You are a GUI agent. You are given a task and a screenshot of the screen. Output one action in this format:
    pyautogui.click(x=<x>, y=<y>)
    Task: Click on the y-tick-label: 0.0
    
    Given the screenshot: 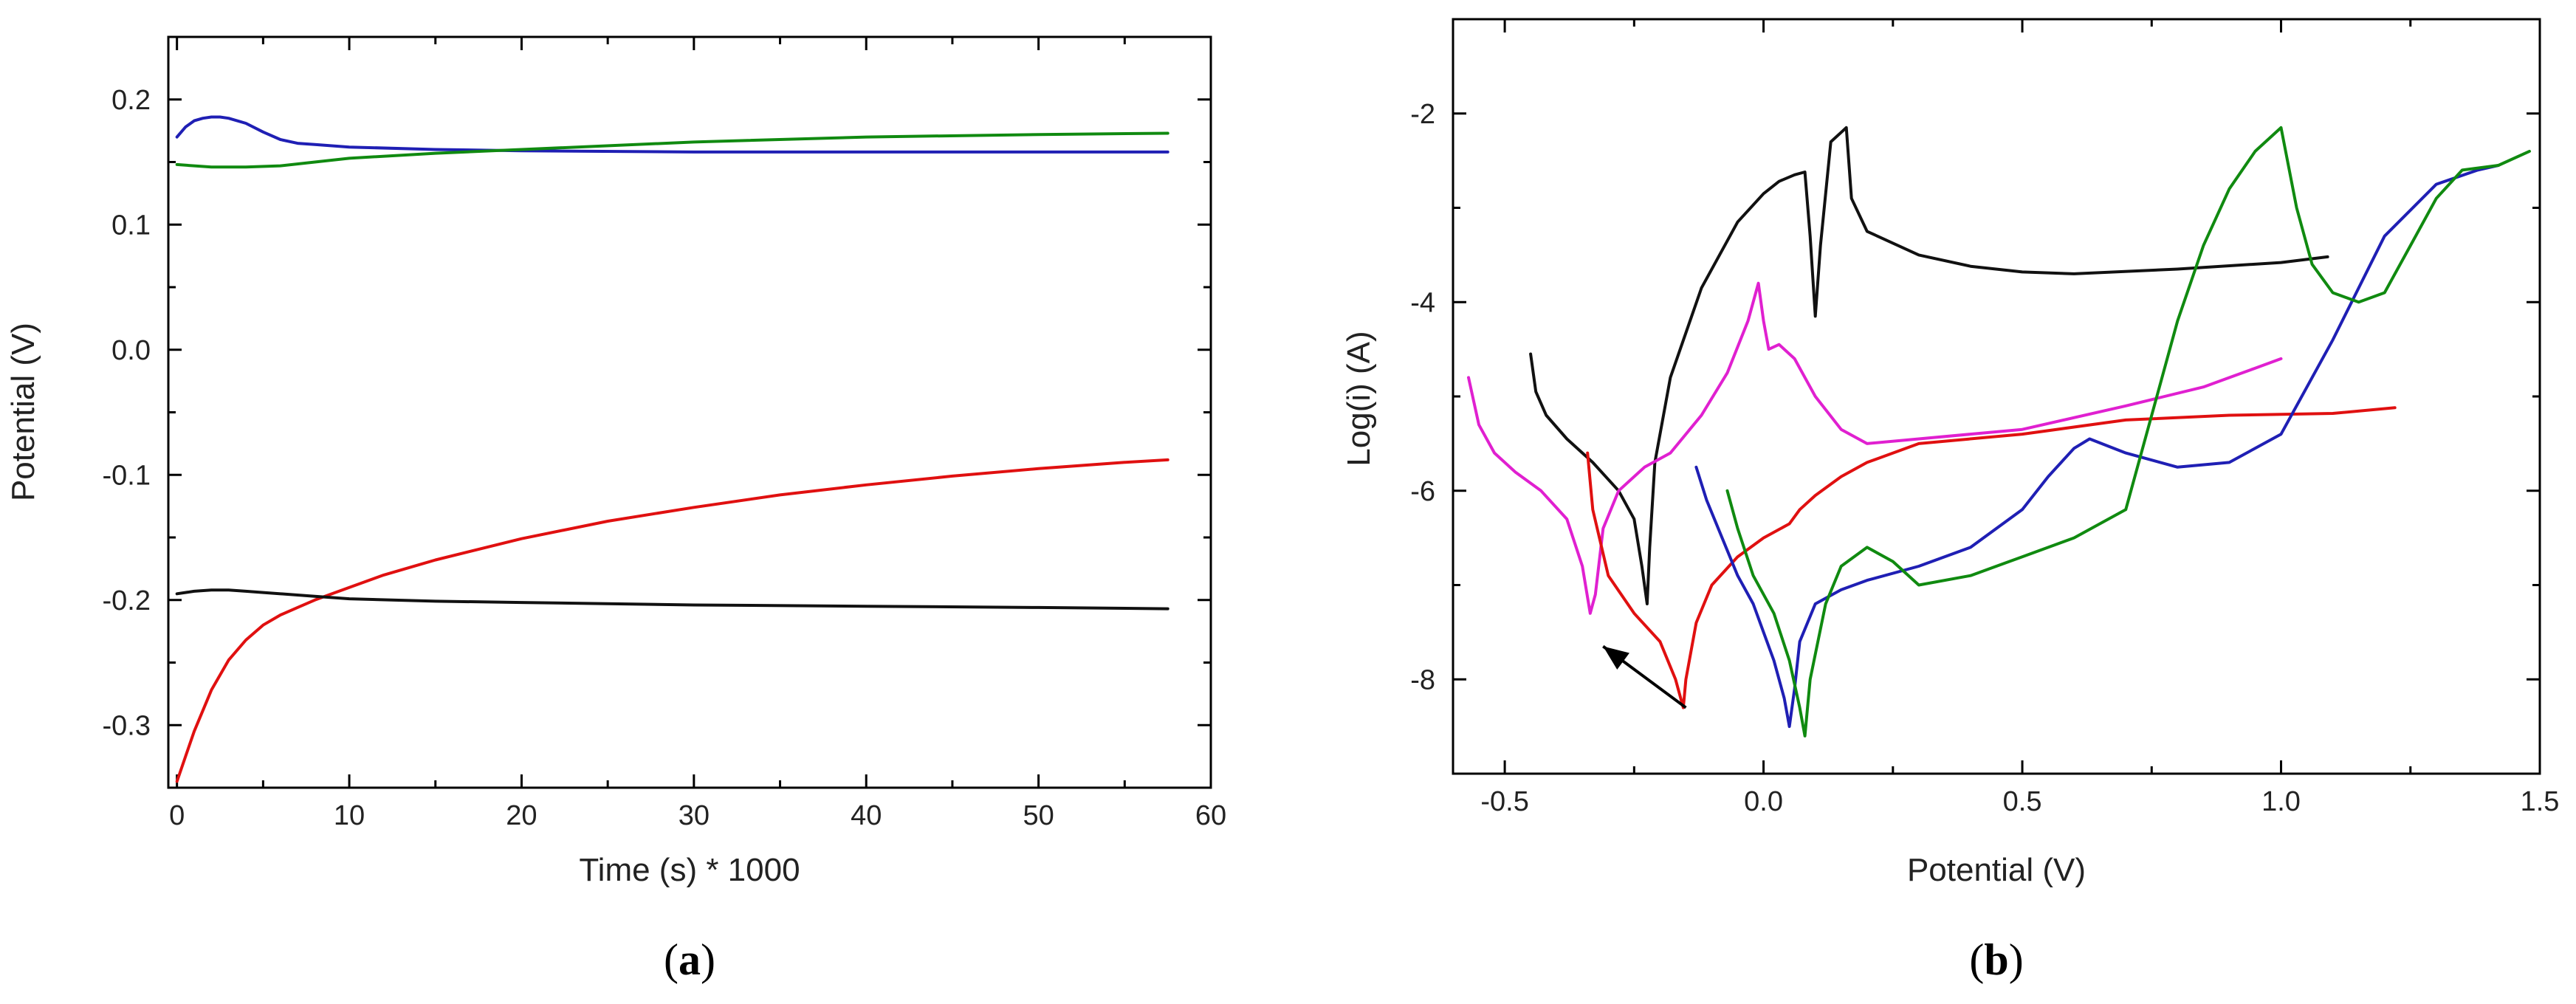 What is the action you would take?
    pyautogui.click(x=131, y=350)
    